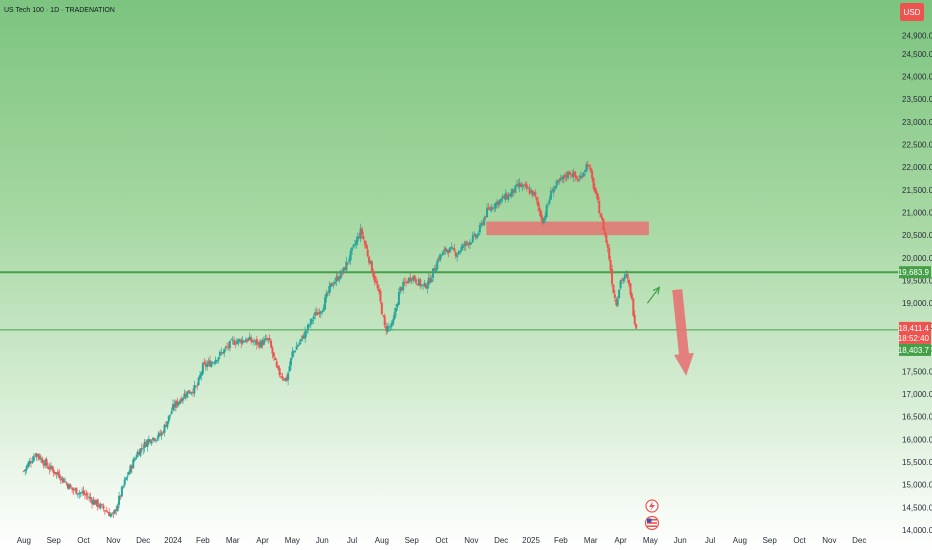 The width and height of the screenshot is (932, 550). I want to click on y-tick-label: 20,500.0, so click(917, 235).